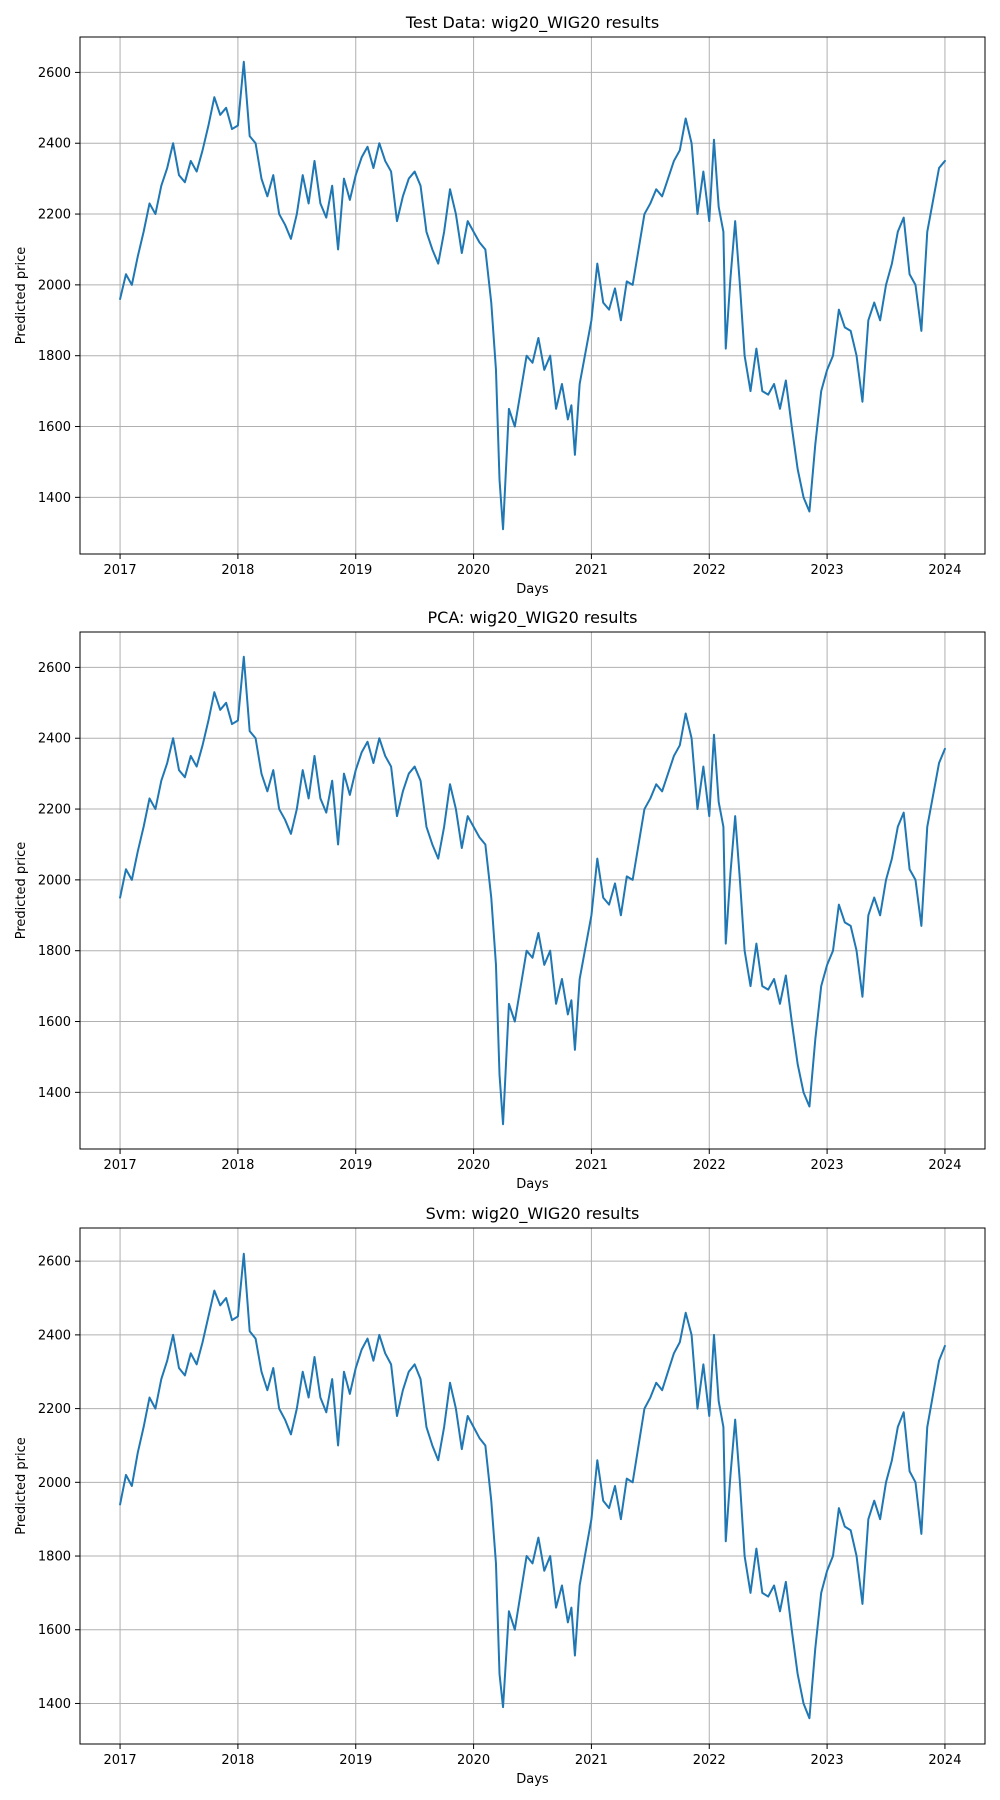  Describe the element at coordinates (532, 23) in the screenshot. I see `chart-title: Test Data: wig20_WIG20 results` at that location.